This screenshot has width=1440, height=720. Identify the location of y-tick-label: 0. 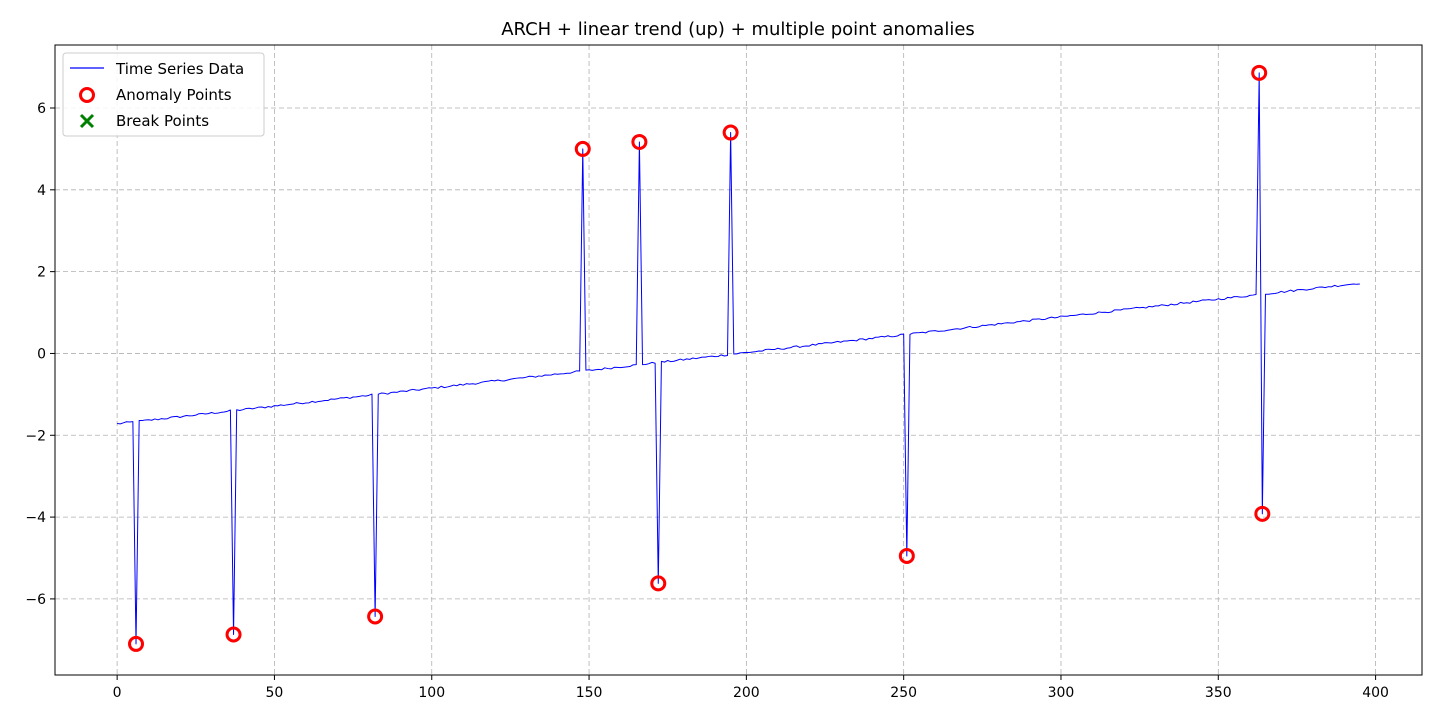
(41, 354).